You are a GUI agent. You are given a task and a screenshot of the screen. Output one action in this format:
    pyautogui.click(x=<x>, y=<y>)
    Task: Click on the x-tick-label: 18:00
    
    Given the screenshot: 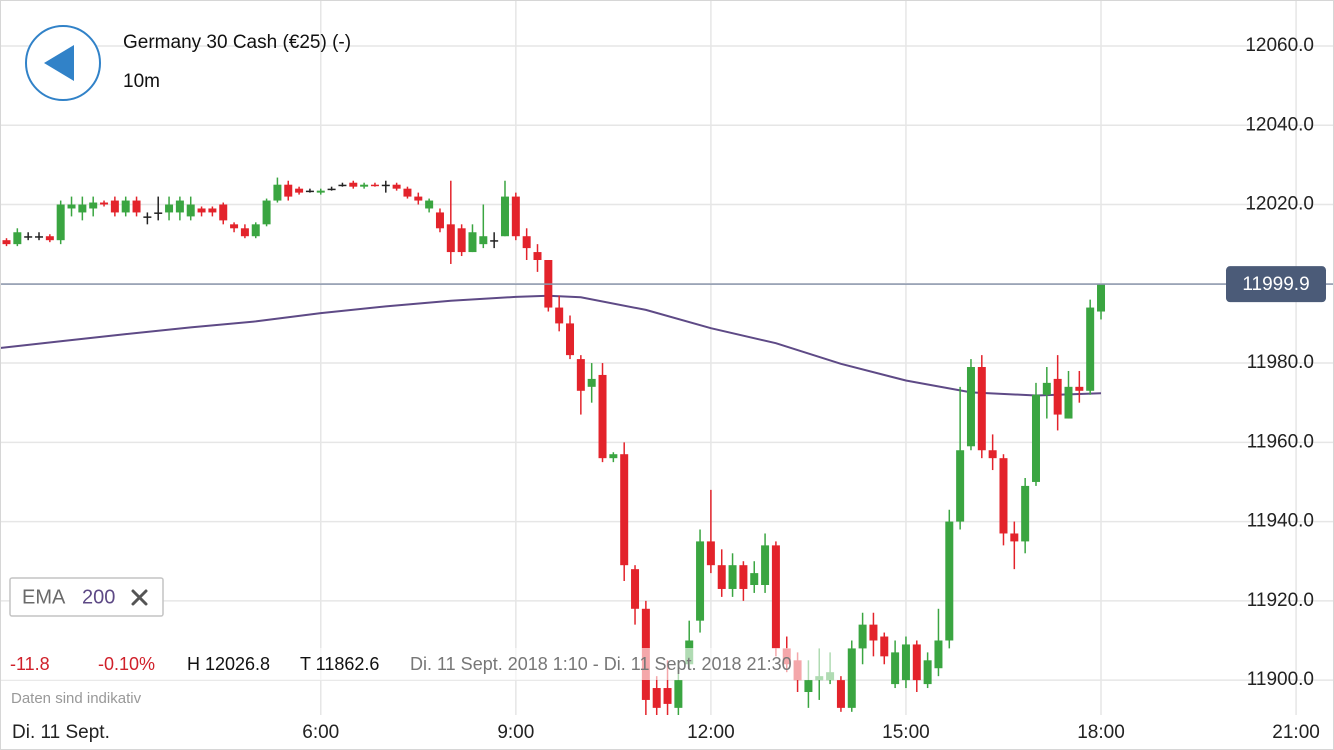 What is the action you would take?
    pyautogui.click(x=1101, y=732)
    